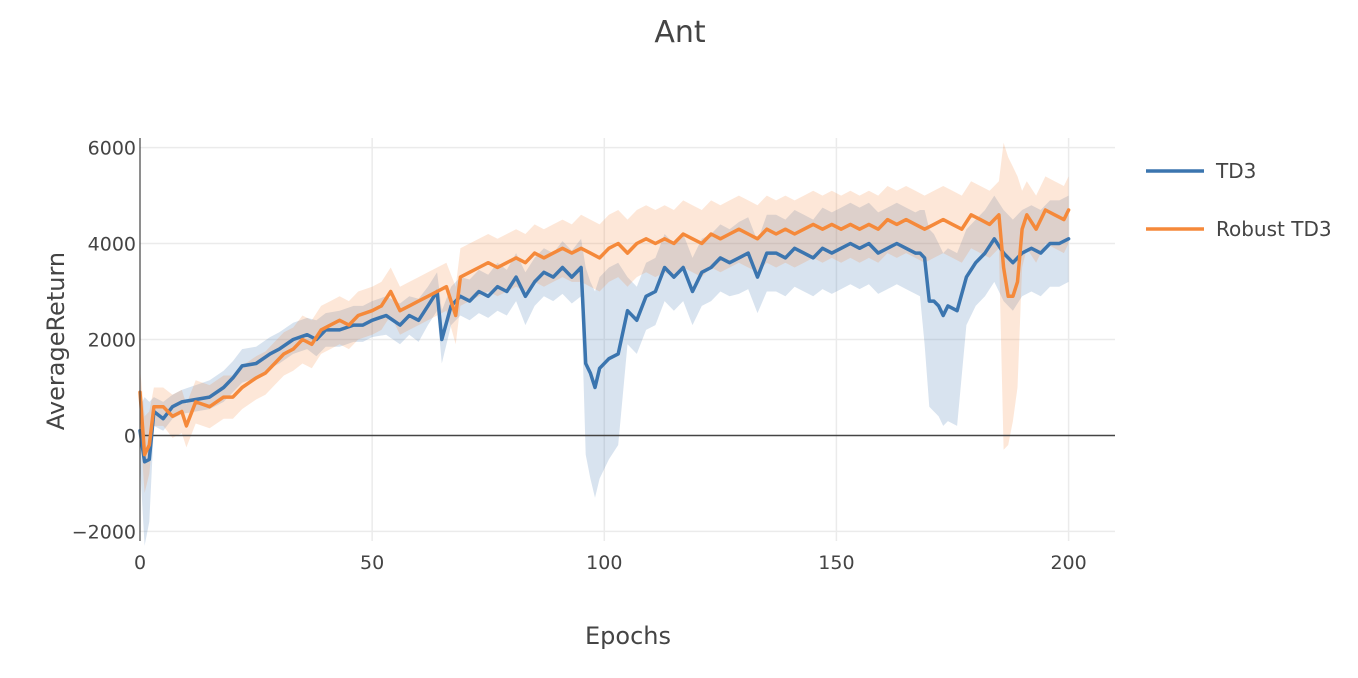 The width and height of the screenshot is (1358, 678). Describe the element at coordinates (1068, 563) in the screenshot. I see `x-tick-label: 200` at that location.